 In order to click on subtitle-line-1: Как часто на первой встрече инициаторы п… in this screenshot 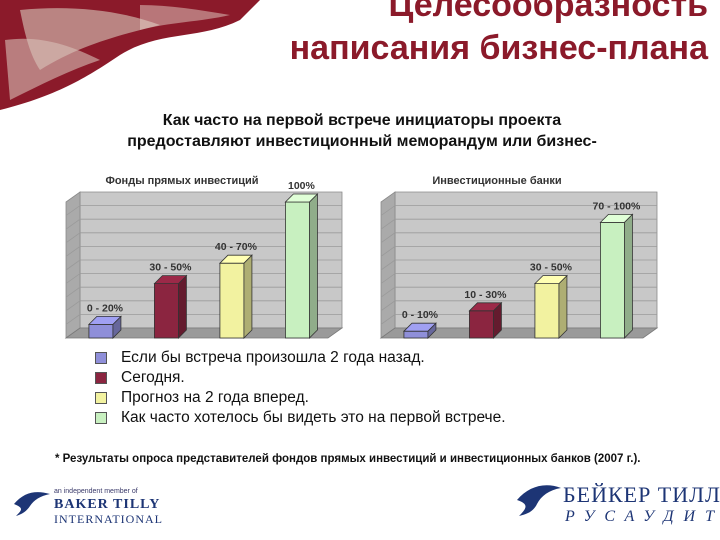, I will do `click(362, 120)`.